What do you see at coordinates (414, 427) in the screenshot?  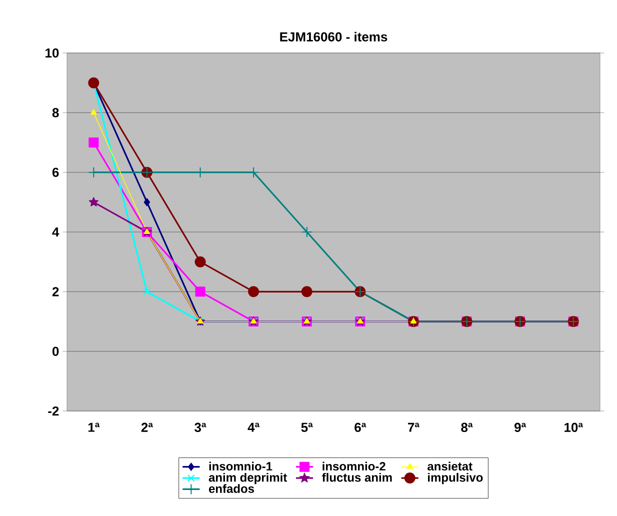 I see `x-tick-label: 7ª` at bounding box center [414, 427].